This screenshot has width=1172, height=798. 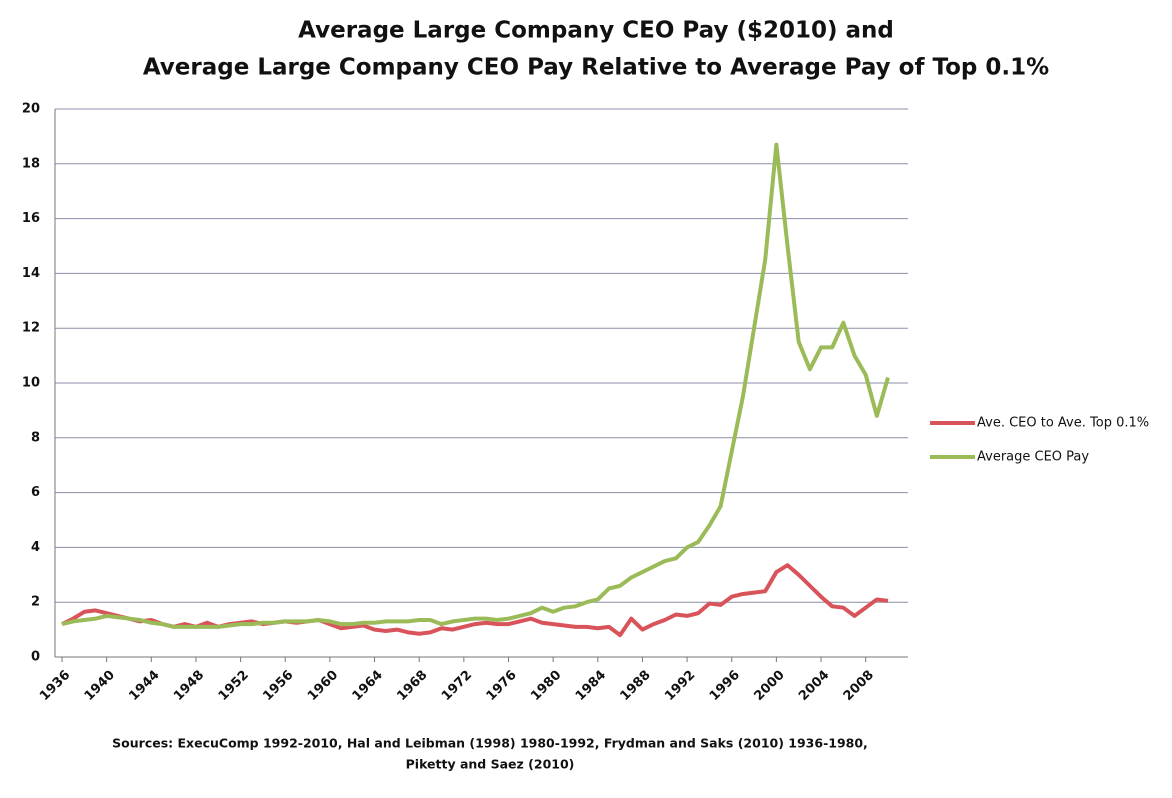 What do you see at coordinates (35, 547) in the screenshot?
I see `y-tick-label: 4` at bounding box center [35, 547].